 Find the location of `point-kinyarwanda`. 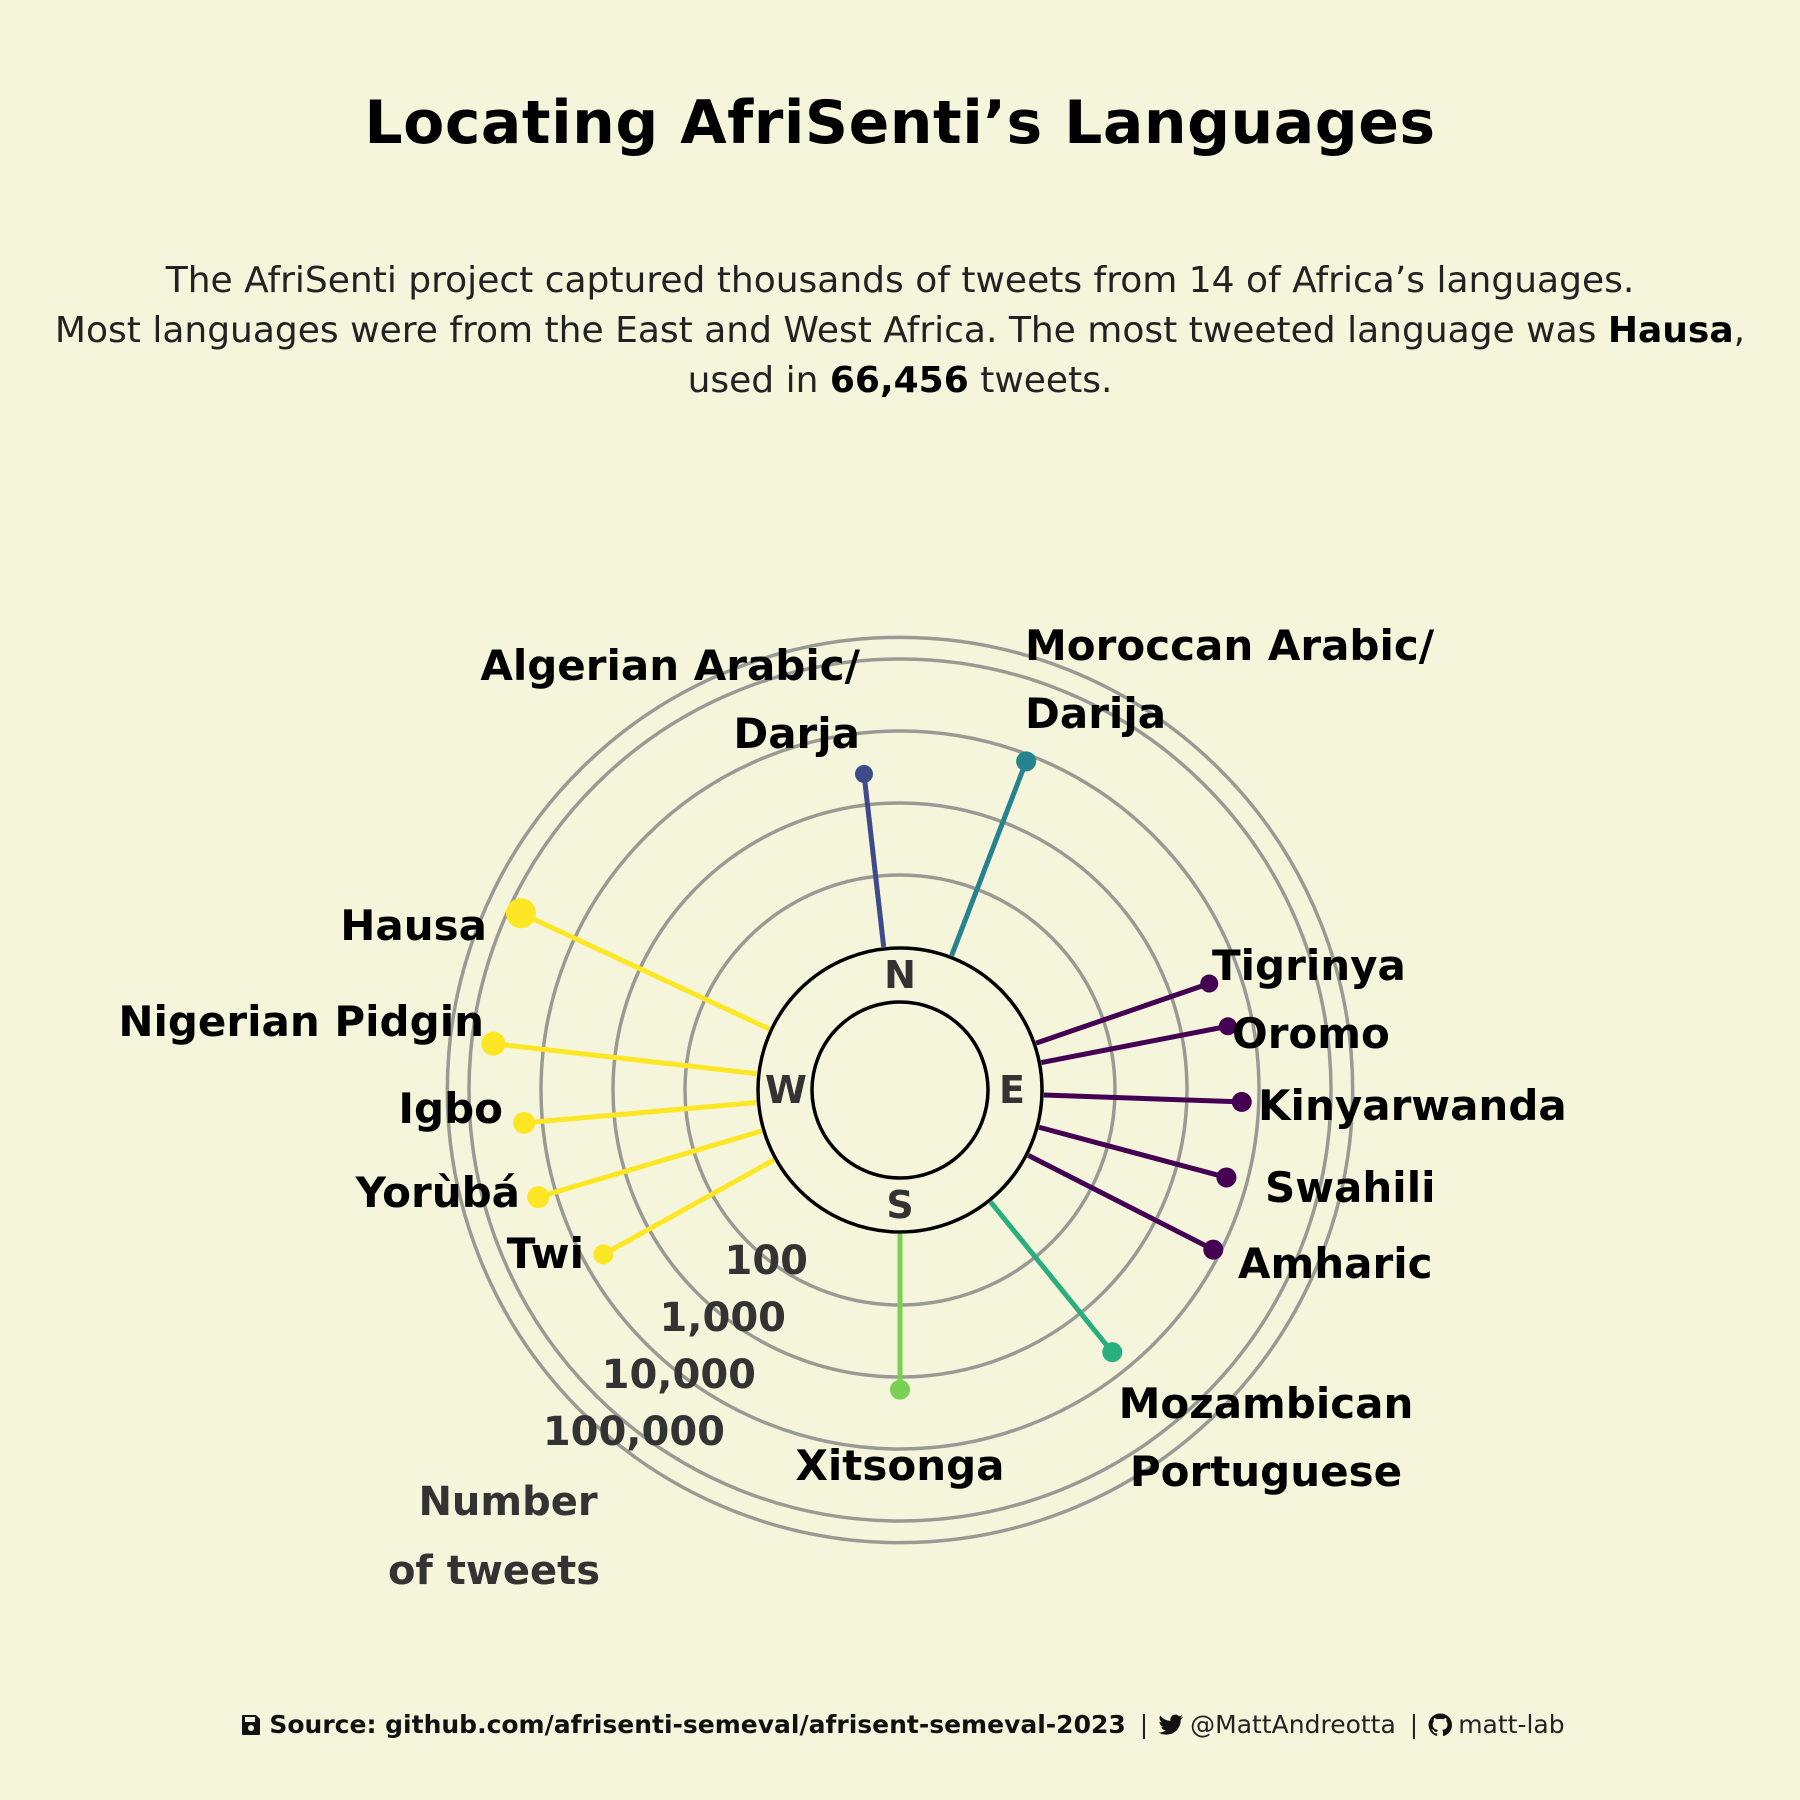

point-kinyarwanda is located at coordinates (1241, 1101).